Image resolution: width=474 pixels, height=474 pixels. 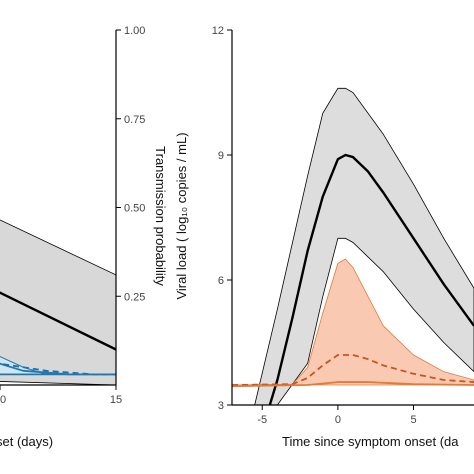 I want to click on x-tick-label: -5, so click(x=262, y=420).